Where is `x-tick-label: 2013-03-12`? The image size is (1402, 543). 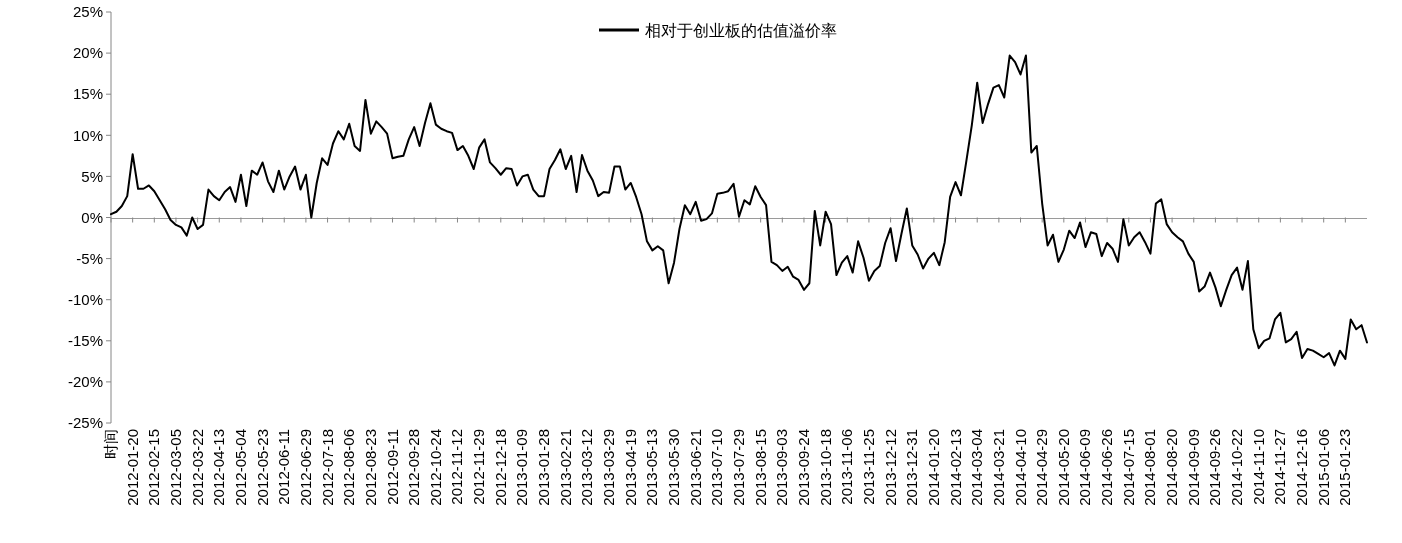
x-tick-label: 2013-03-12 is located at coordinates (587, 467).